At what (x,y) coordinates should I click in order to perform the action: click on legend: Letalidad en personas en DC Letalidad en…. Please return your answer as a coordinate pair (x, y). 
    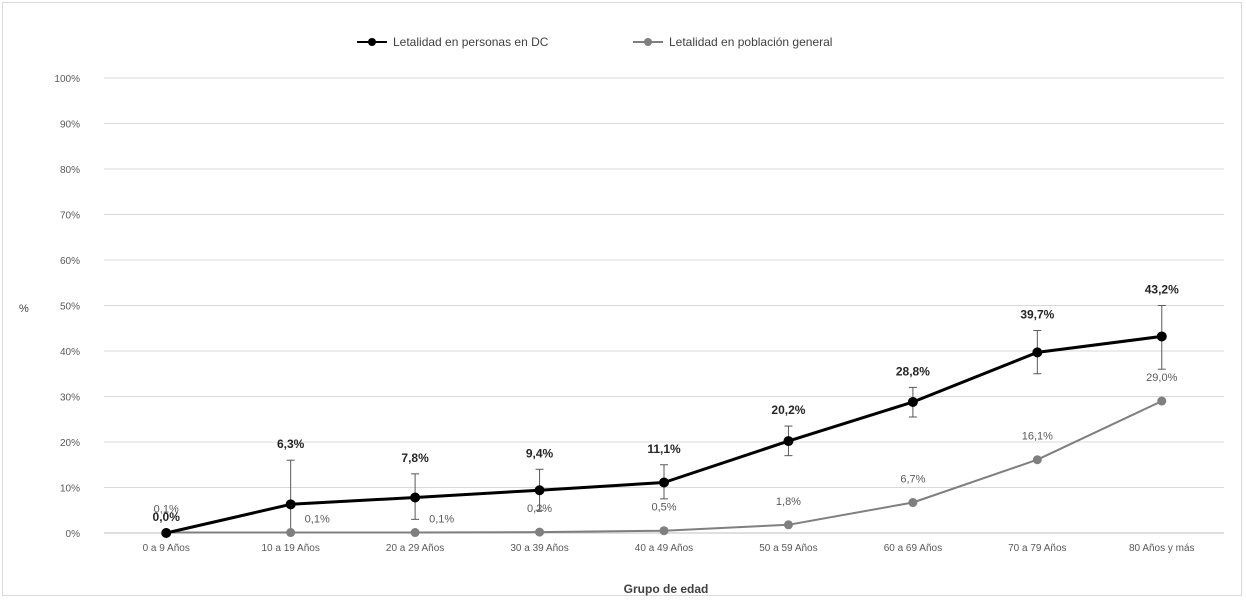
    Looking at the image, I should click on (594, 42).